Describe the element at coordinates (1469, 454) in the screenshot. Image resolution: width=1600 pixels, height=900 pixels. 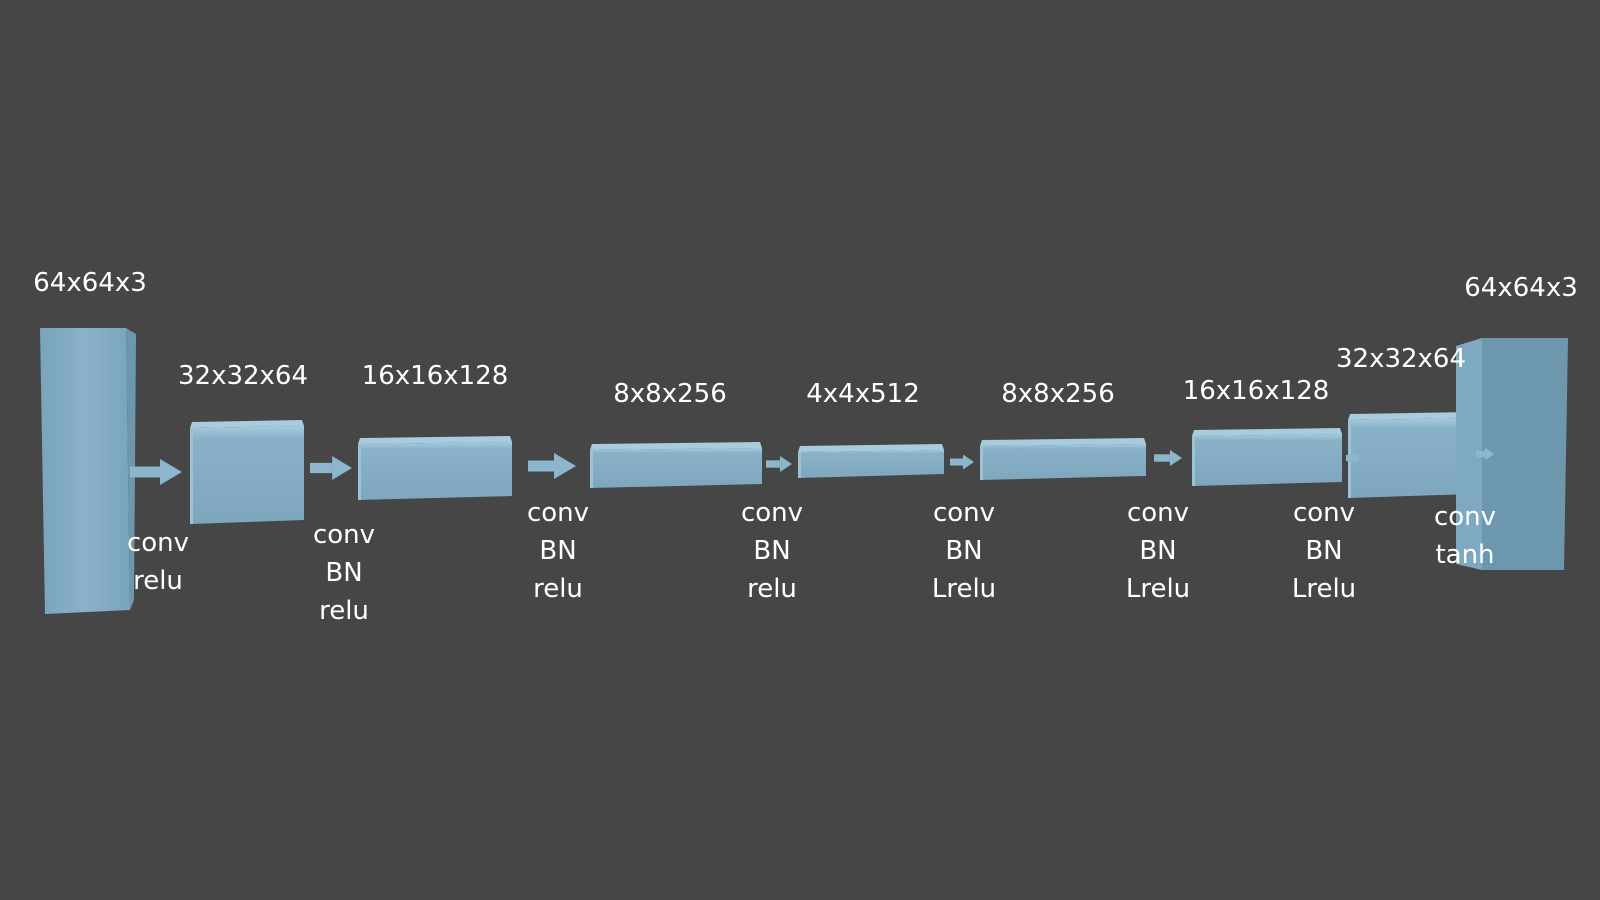
I see `block-side-face` at that location.